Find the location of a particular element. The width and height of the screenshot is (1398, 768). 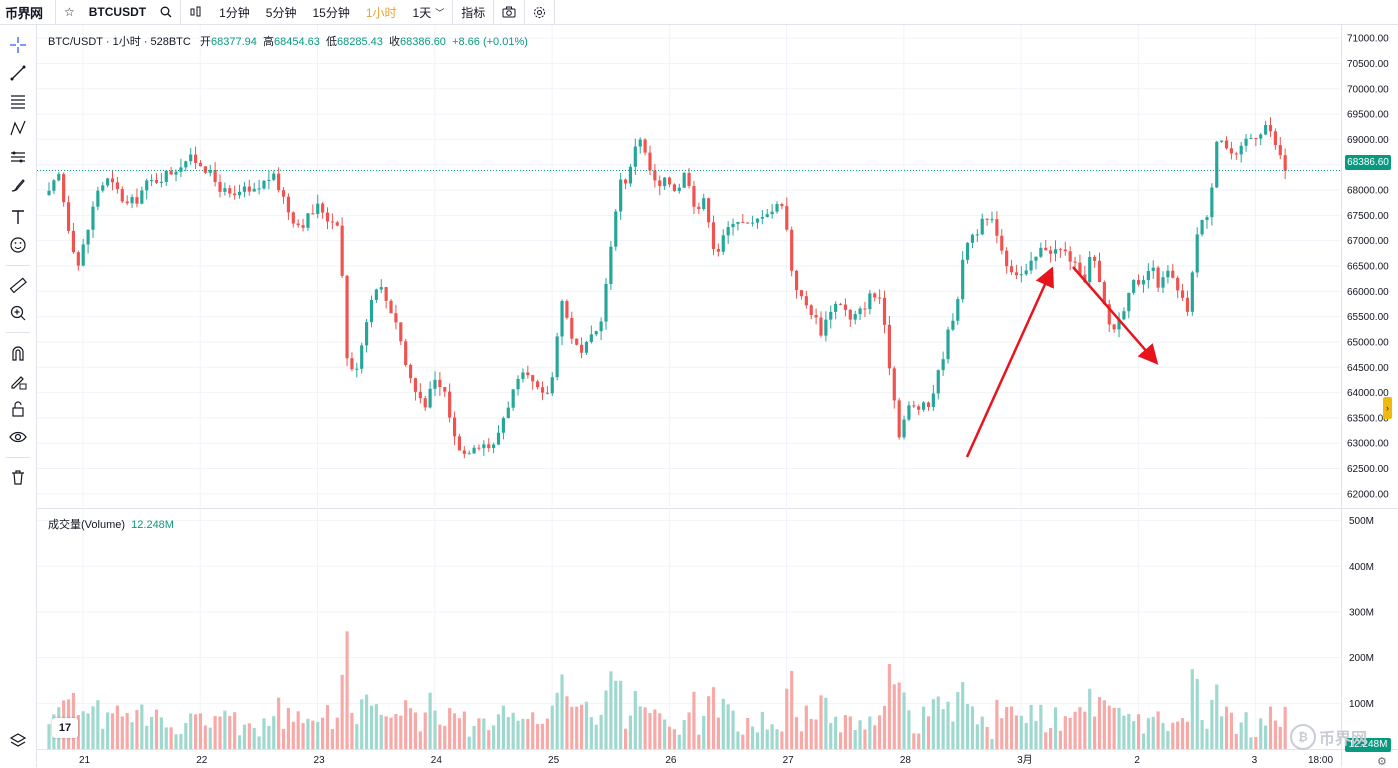

fib-icon is located at coordinates (18, 101).